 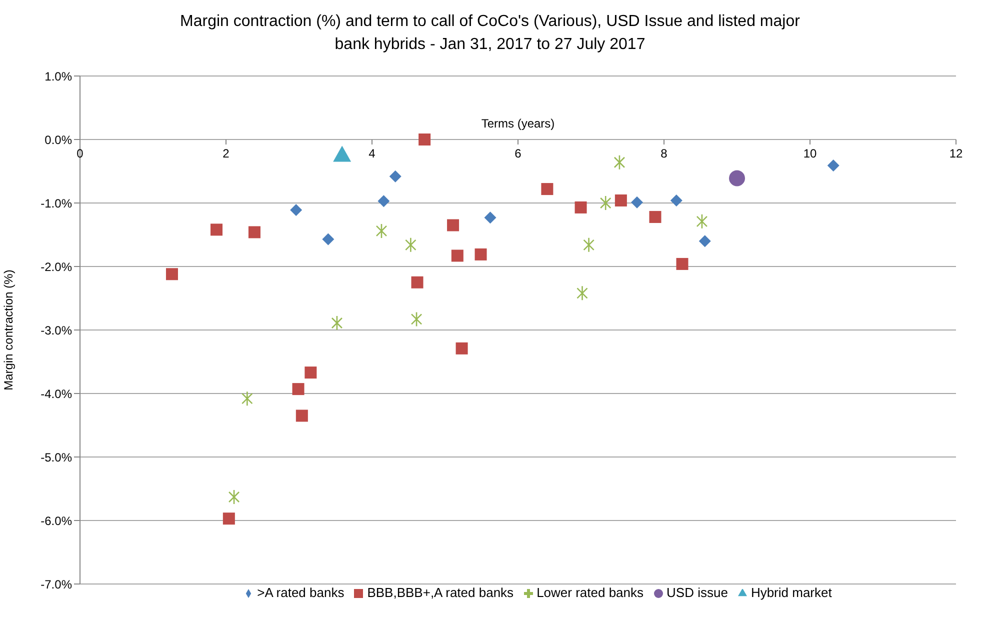 I want to click on x-tick-label: 12, so click(x=956, y=153).